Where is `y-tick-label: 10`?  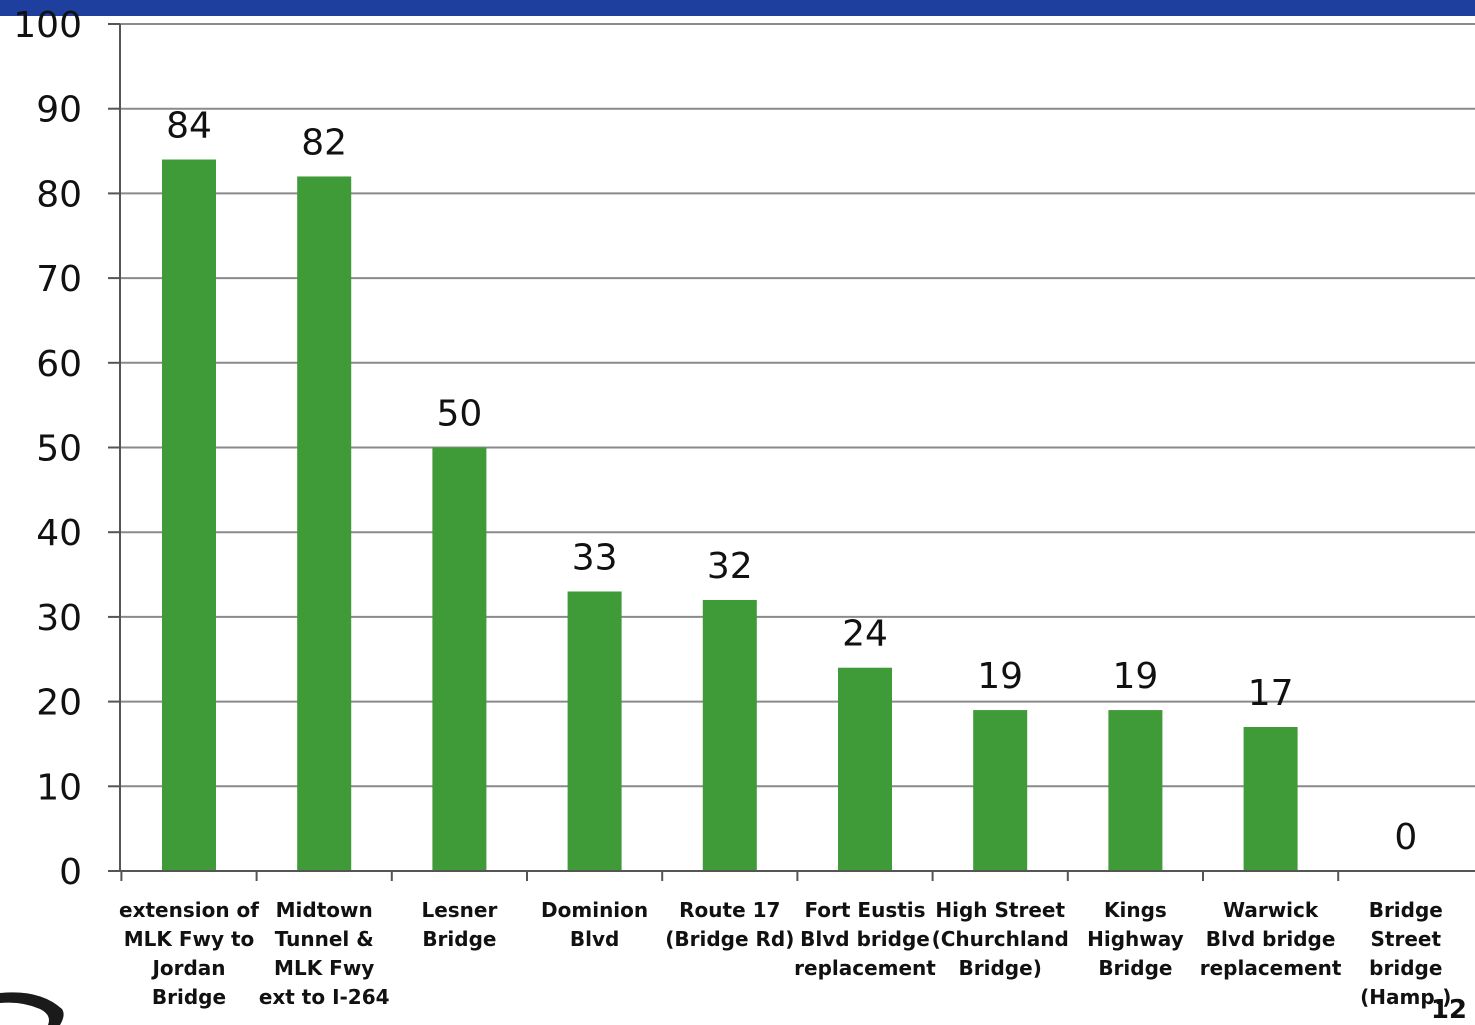
y-tick-label: 10 is located at coordinates (59, 787).